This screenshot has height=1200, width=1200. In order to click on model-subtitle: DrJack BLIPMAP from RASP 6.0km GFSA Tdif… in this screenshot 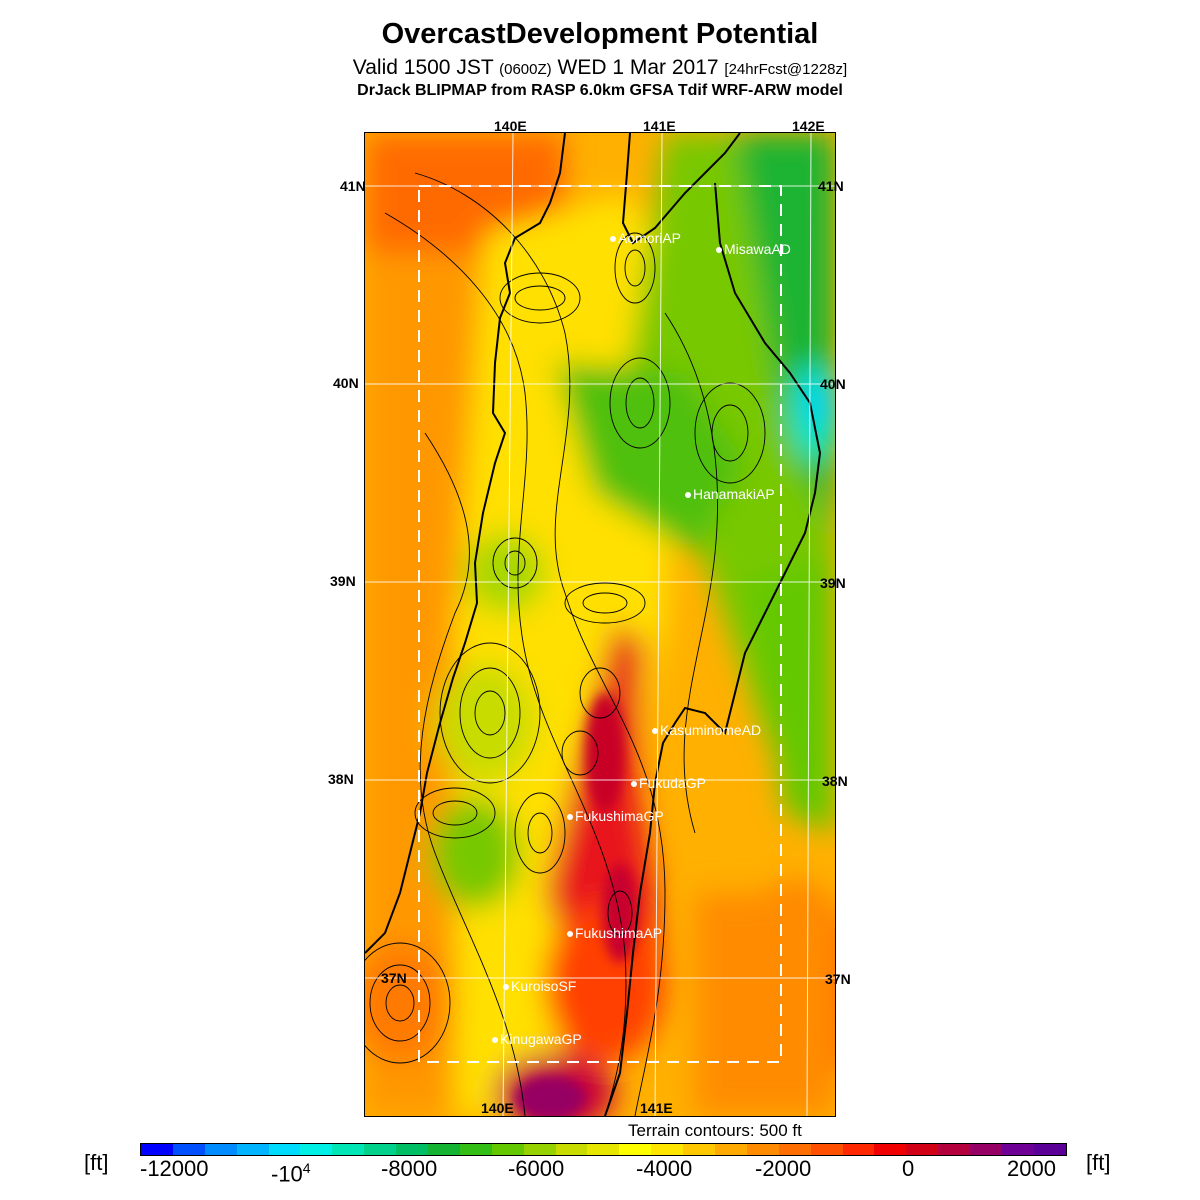, I will do `click(600, 90)`.